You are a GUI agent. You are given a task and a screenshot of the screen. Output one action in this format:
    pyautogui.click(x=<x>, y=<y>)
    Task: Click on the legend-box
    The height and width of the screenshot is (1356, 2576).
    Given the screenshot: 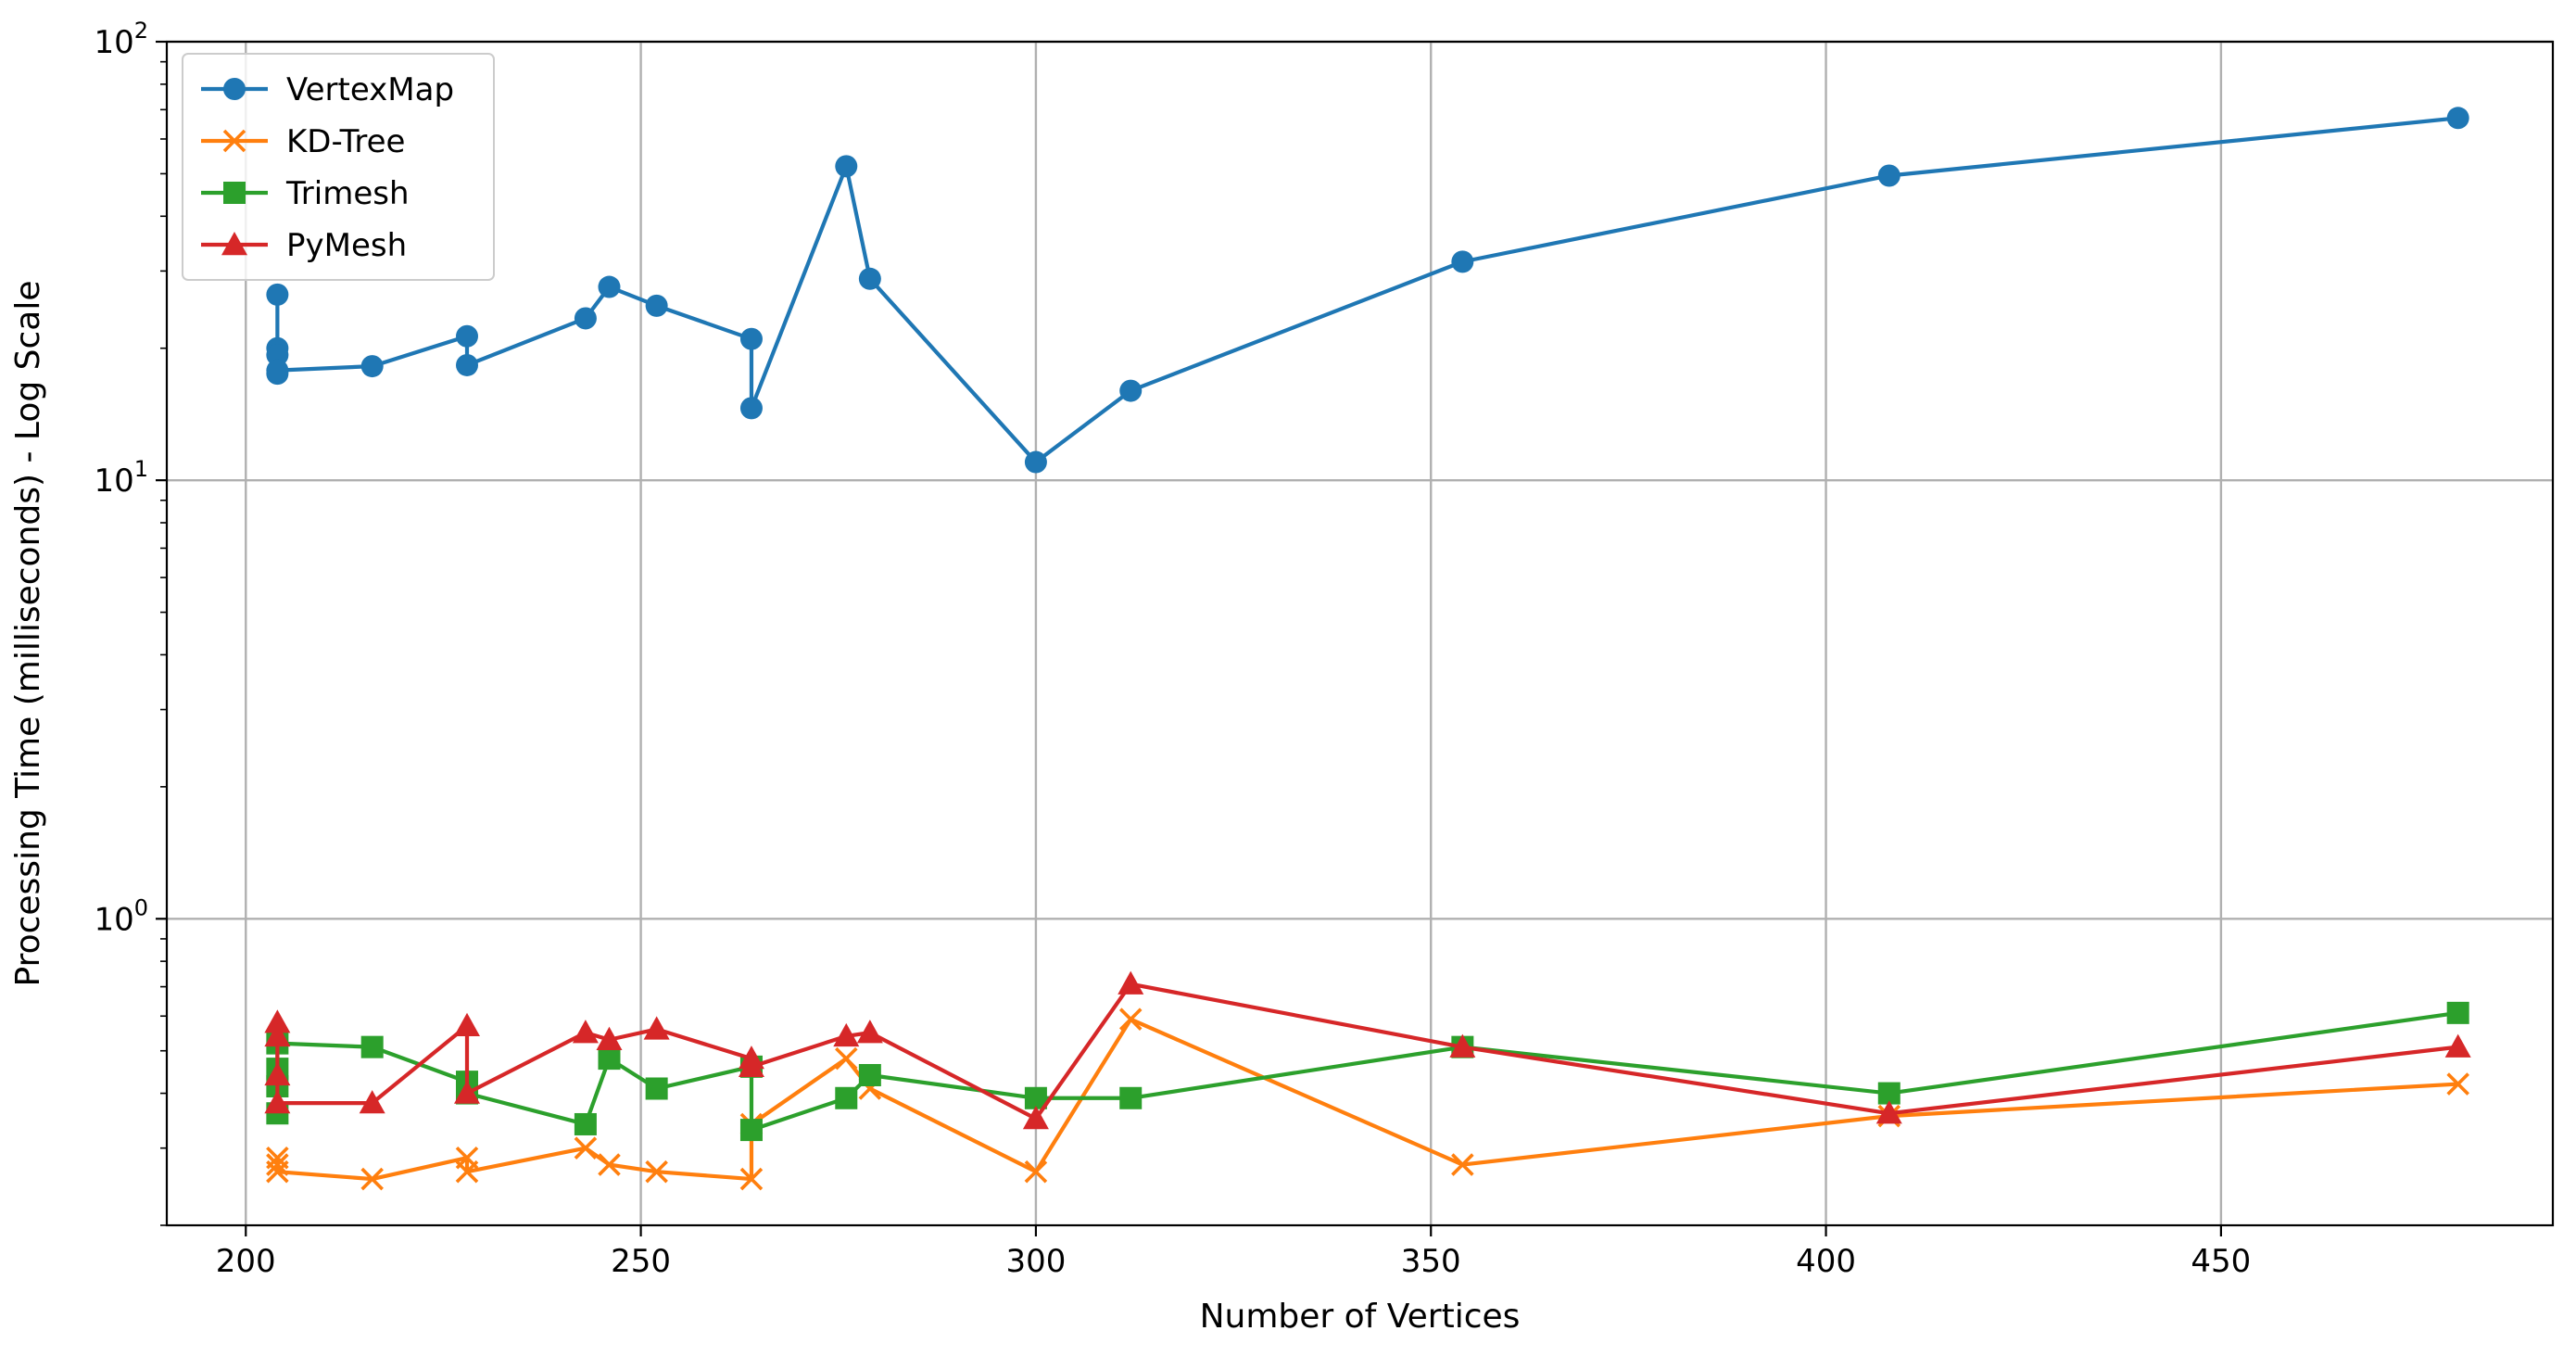 What is the action you would take?
    pyautogui.click(x=338, y=167)
    